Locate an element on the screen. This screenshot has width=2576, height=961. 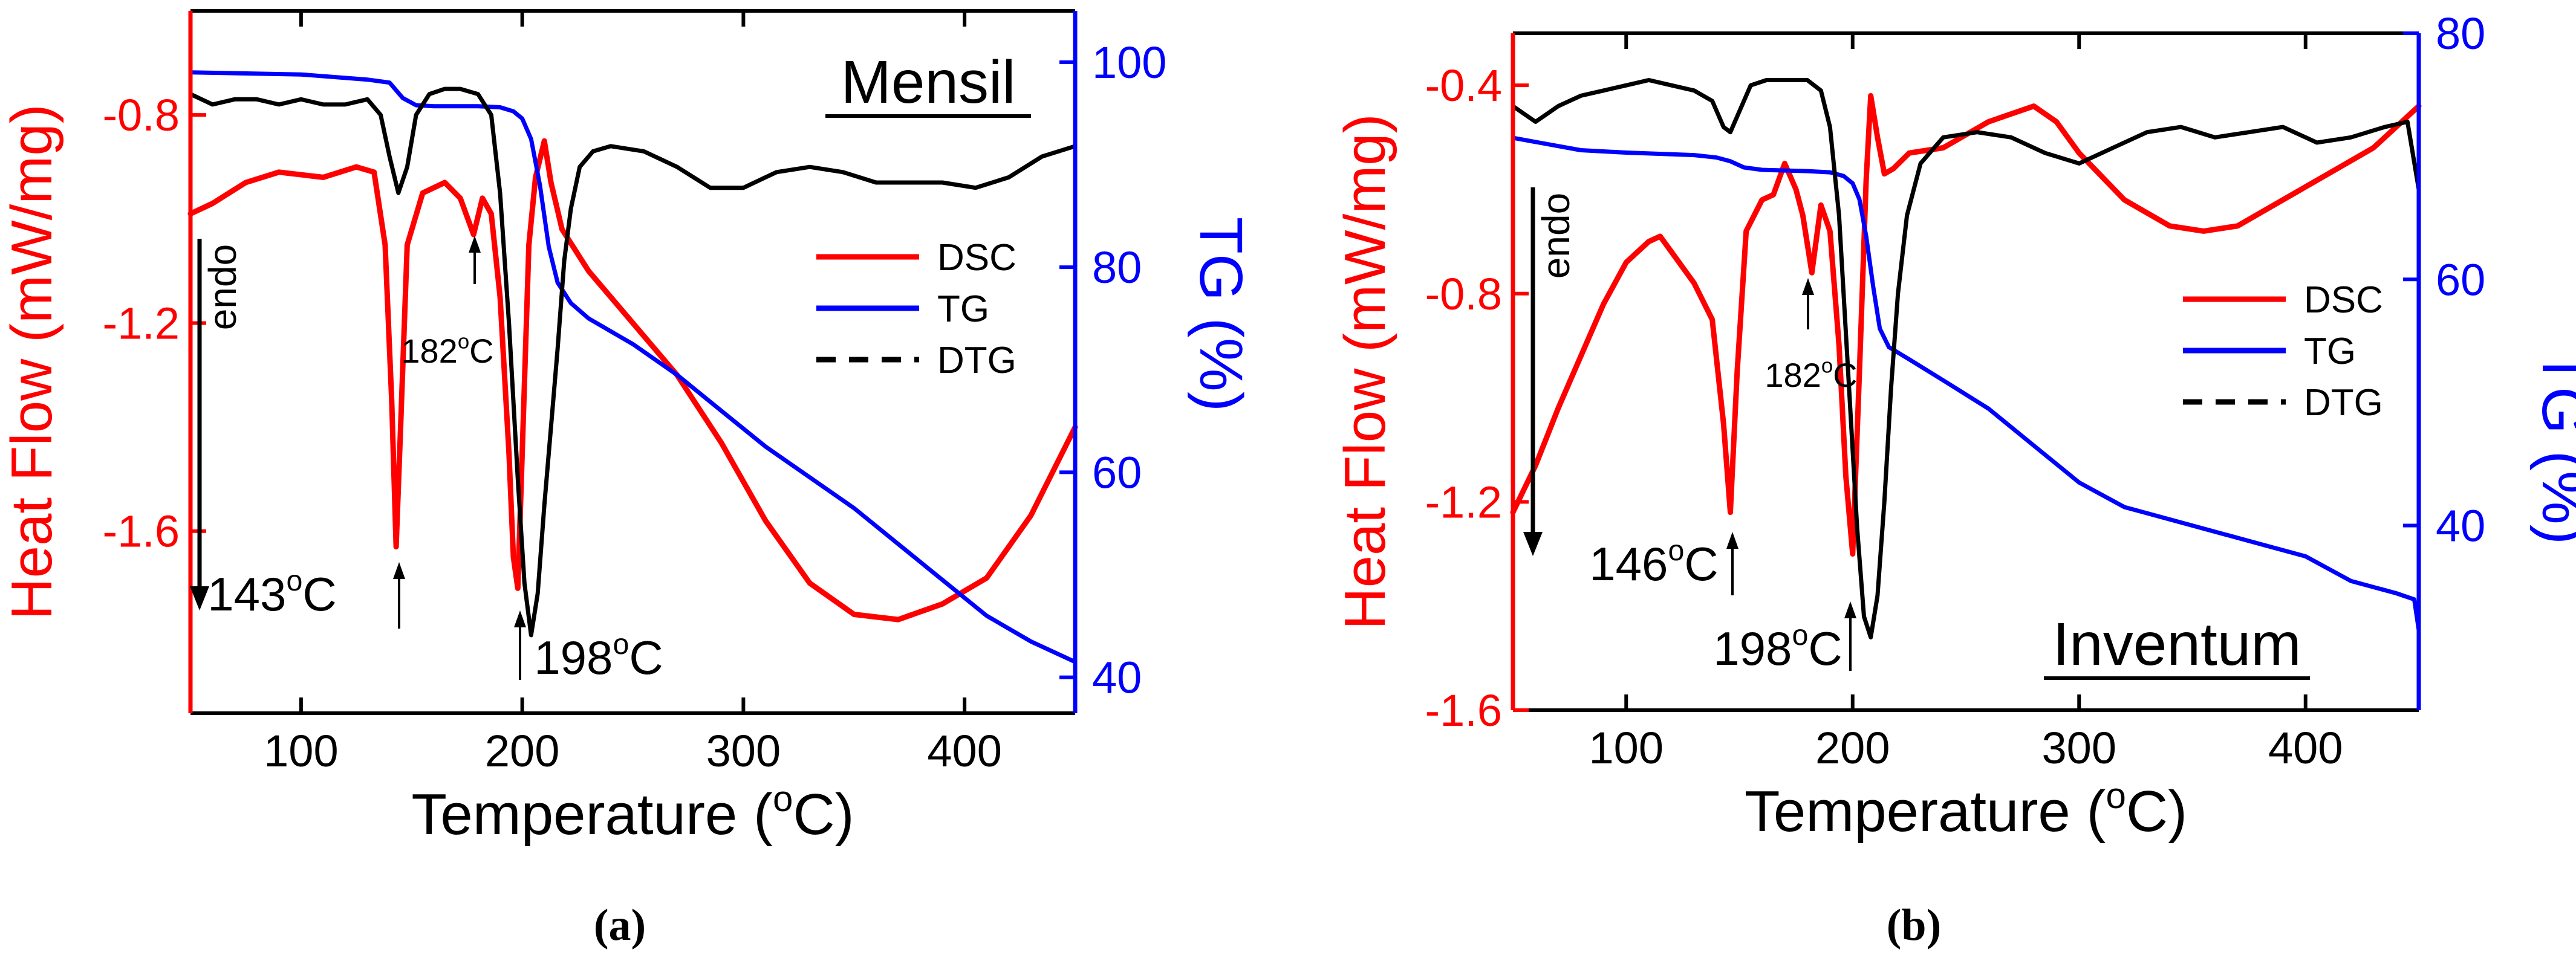
left-y-tick-label: -0.4 is located at coordinates (1464, 85).